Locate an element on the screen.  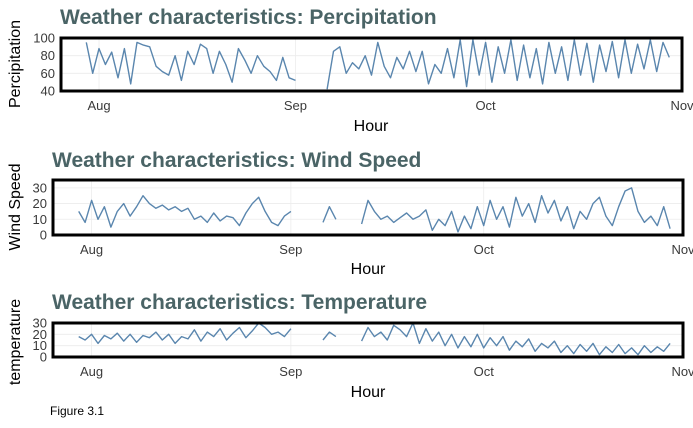
precipitation-x-axis-title: Hour is located at coordinates (371, 126).